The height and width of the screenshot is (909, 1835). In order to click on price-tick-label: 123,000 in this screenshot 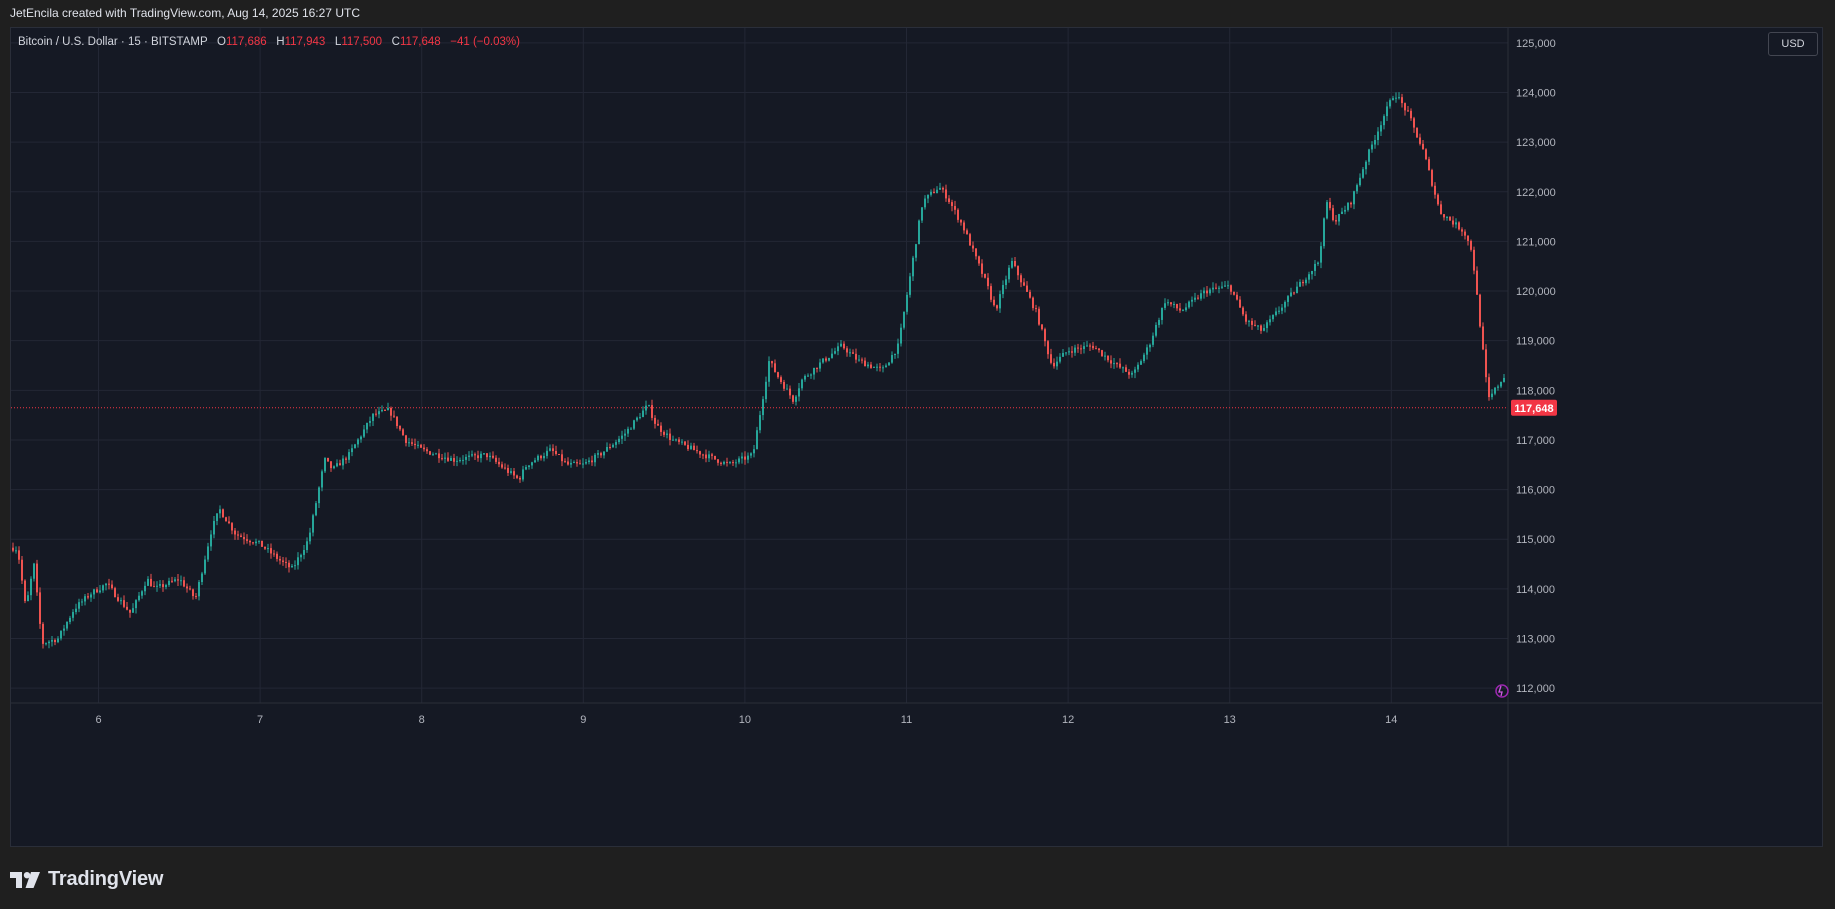, I will do `click(1536, 143)`.